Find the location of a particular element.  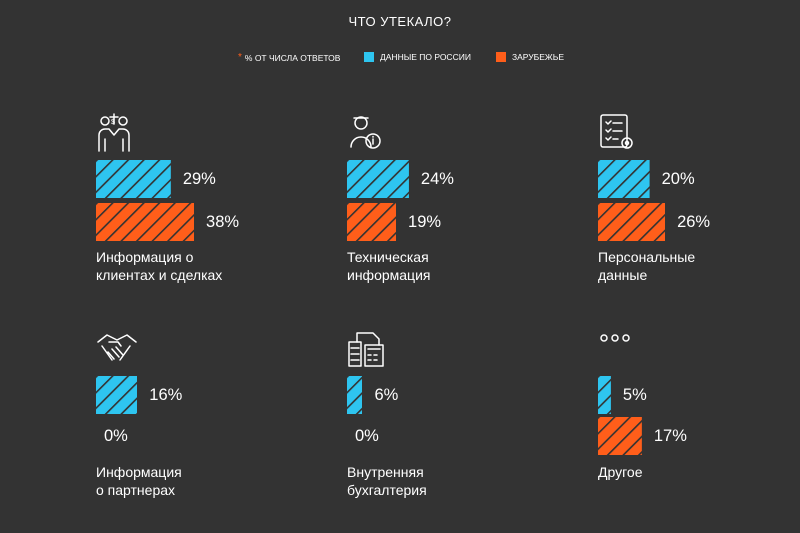

legend-note: * % ОТ ЧИСЛА ОТВЕТОВ is located at coordinates (289, 57).